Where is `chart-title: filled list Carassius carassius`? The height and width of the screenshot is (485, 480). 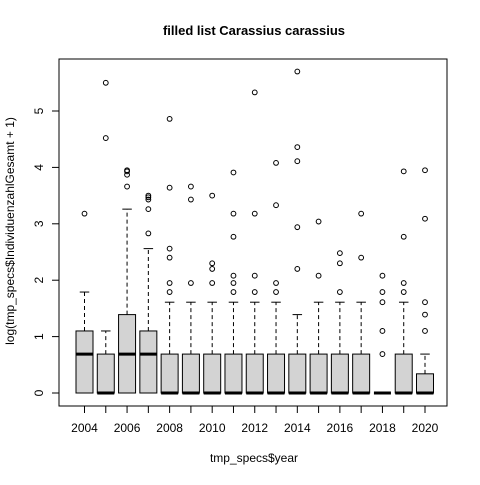
chart-title: filled list Carassius carassius is located at coordinates (254, 30).